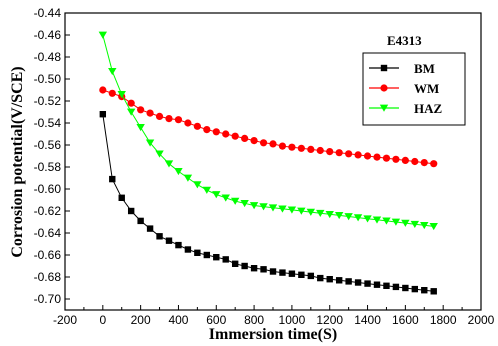  What do you see at coordinates (481, 320) in the screenshot?
I see `x-tick-label: 2000` at bounding box center [481, 320].